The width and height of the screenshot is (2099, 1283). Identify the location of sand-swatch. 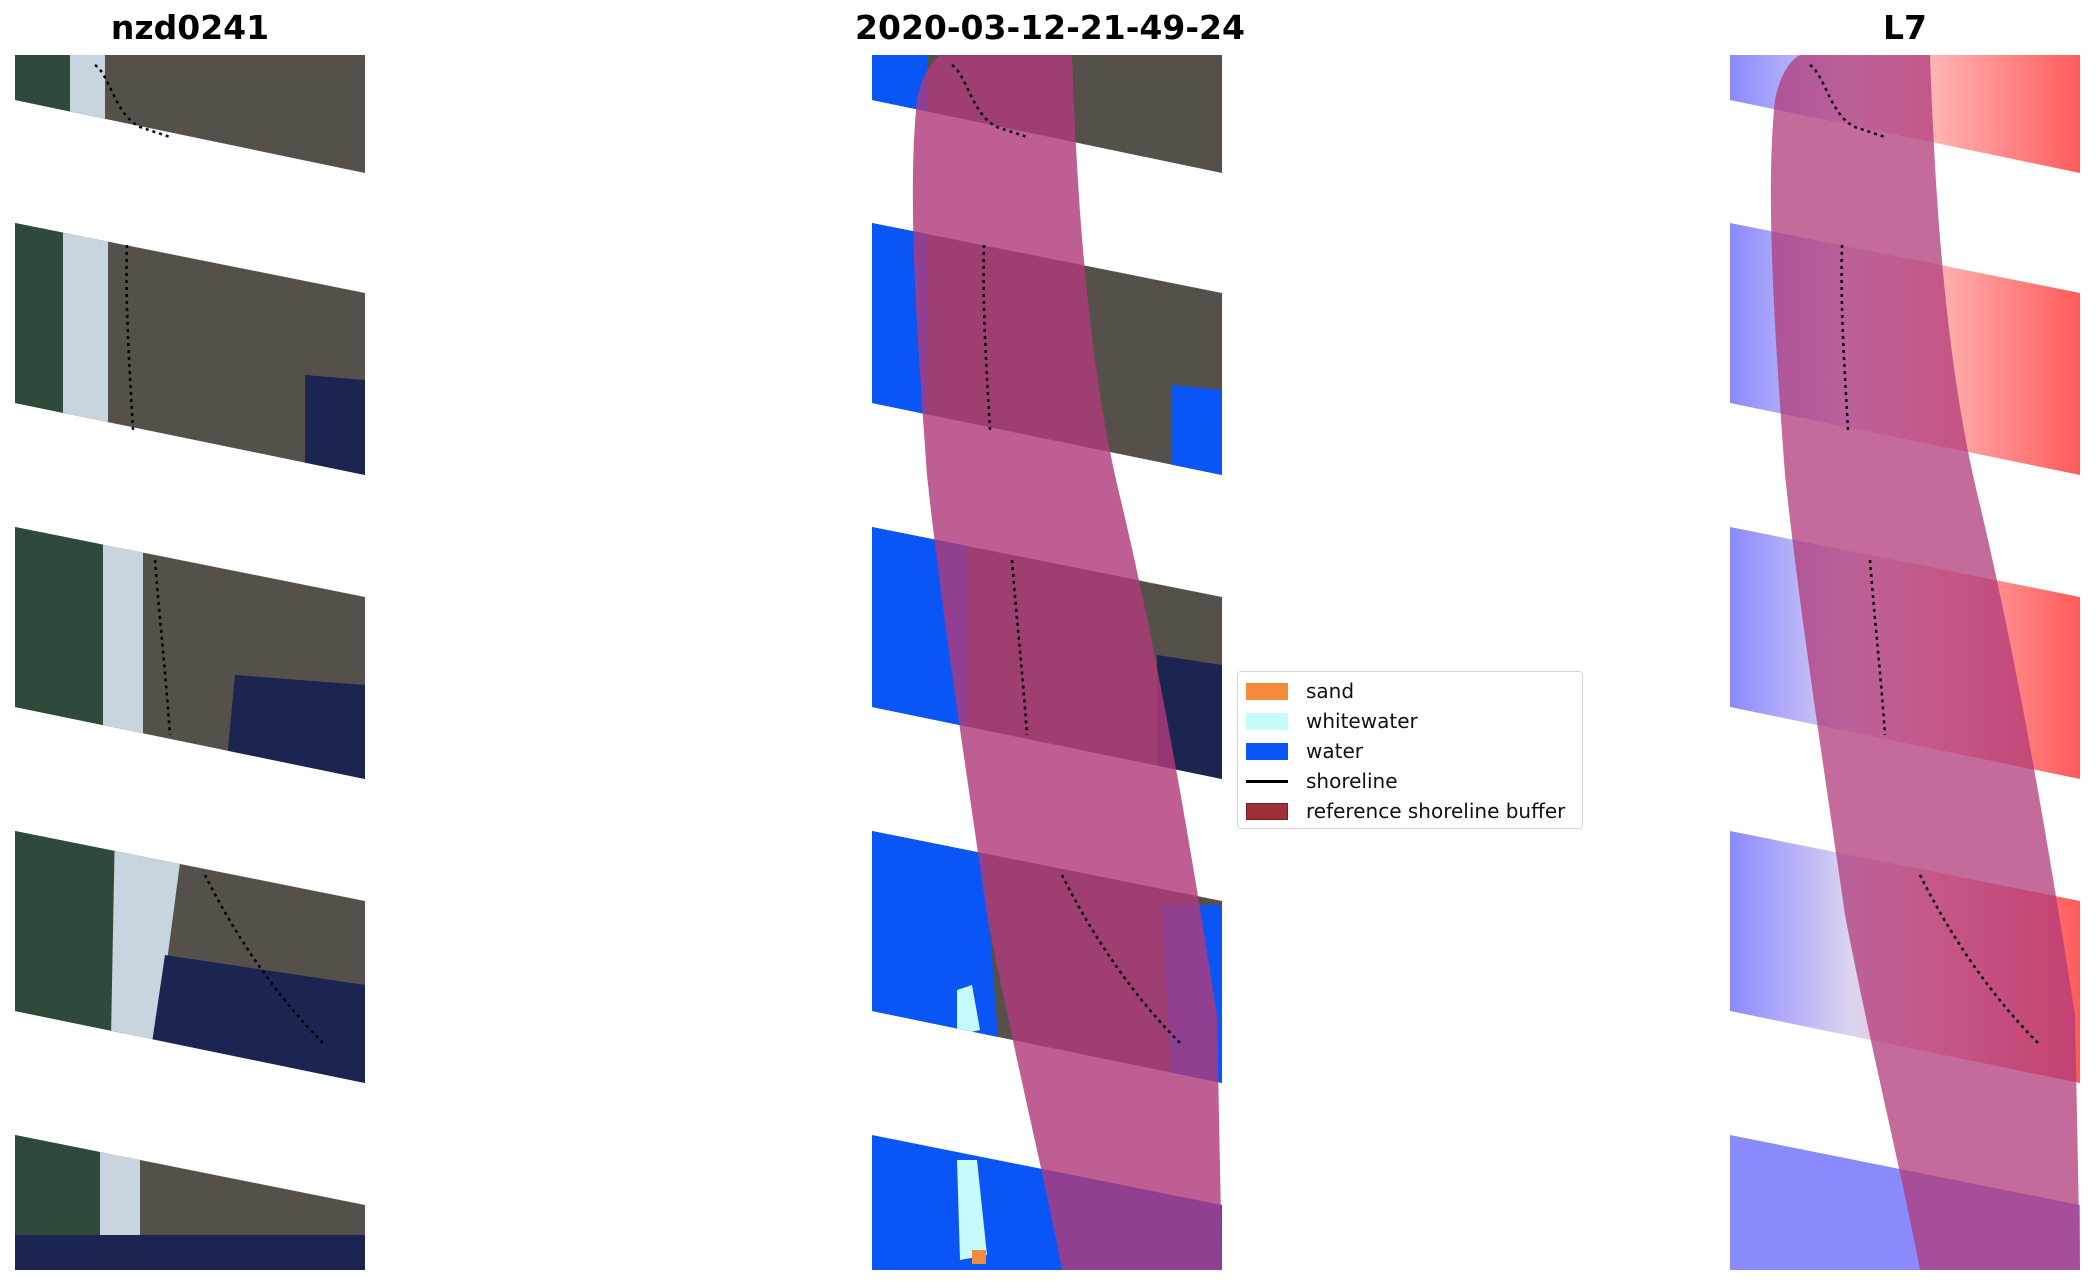
(1267, 691).